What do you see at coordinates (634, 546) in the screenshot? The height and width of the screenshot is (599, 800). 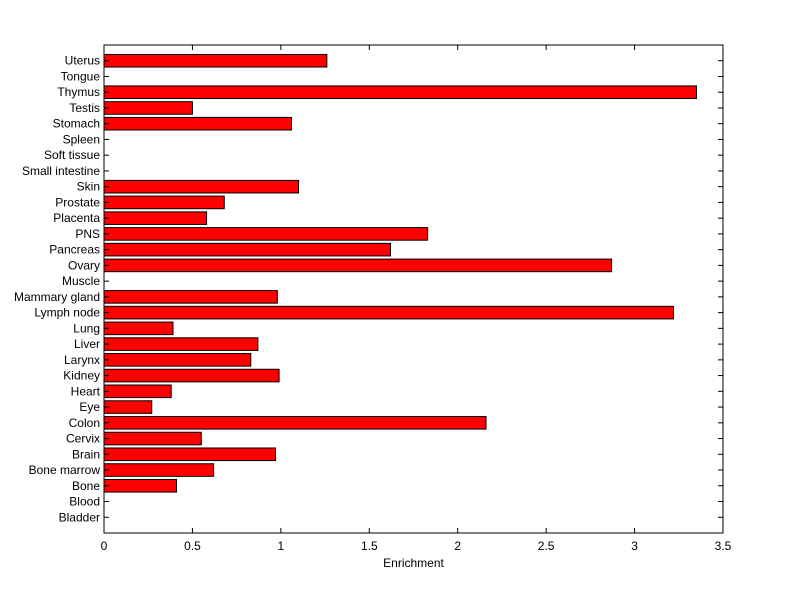 I see `x-tick-label: 3` at bounding box center [634, 546].